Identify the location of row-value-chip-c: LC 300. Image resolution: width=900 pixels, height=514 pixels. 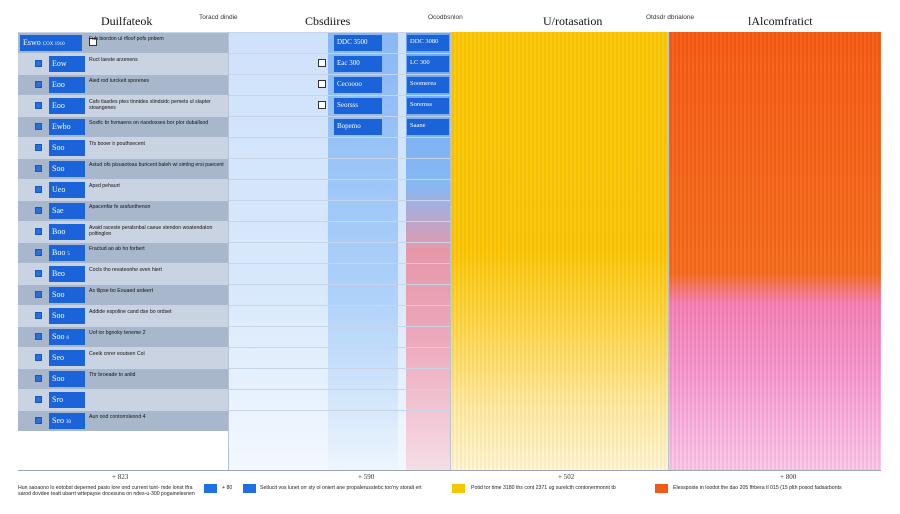
(428, 64).